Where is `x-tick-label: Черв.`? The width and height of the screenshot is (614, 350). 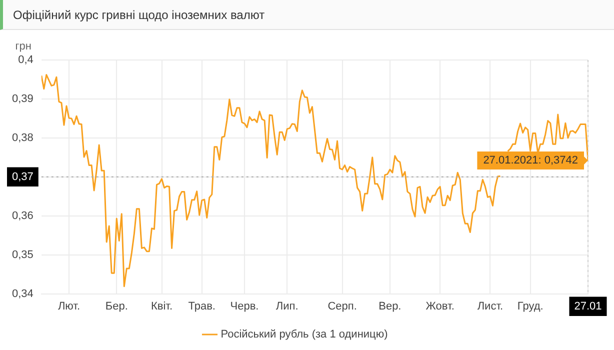 x-tick-label: Черв. is located at coordinates (244, 306).